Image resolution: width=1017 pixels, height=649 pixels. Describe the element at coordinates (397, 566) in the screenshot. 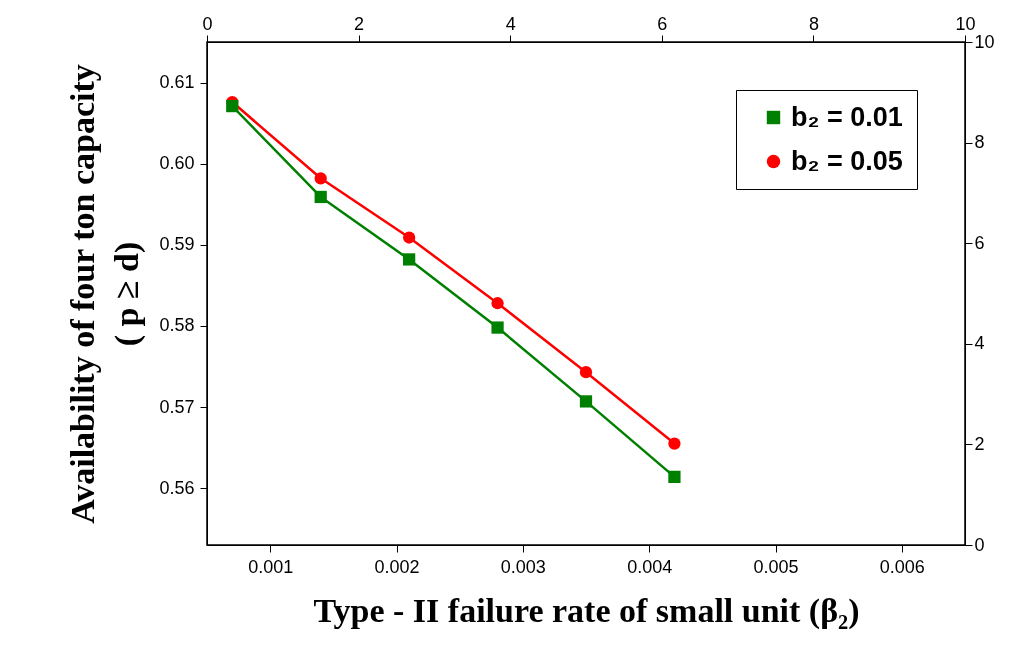

I see `x-tick-label: 0.002` at that location.